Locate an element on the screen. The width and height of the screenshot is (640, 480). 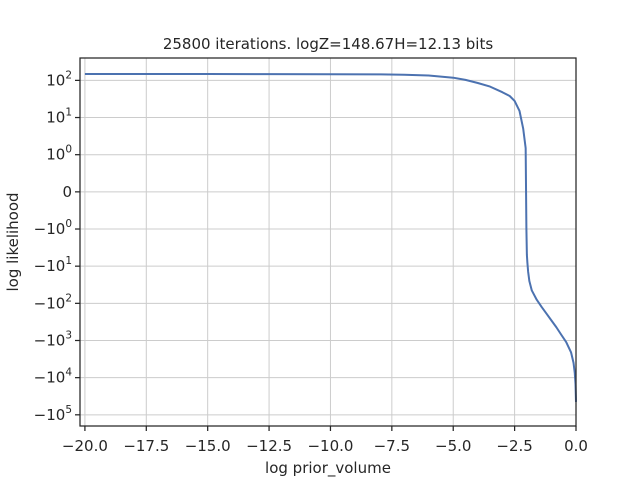
y-tick-label: −102 is located at coordinates (53, 302).